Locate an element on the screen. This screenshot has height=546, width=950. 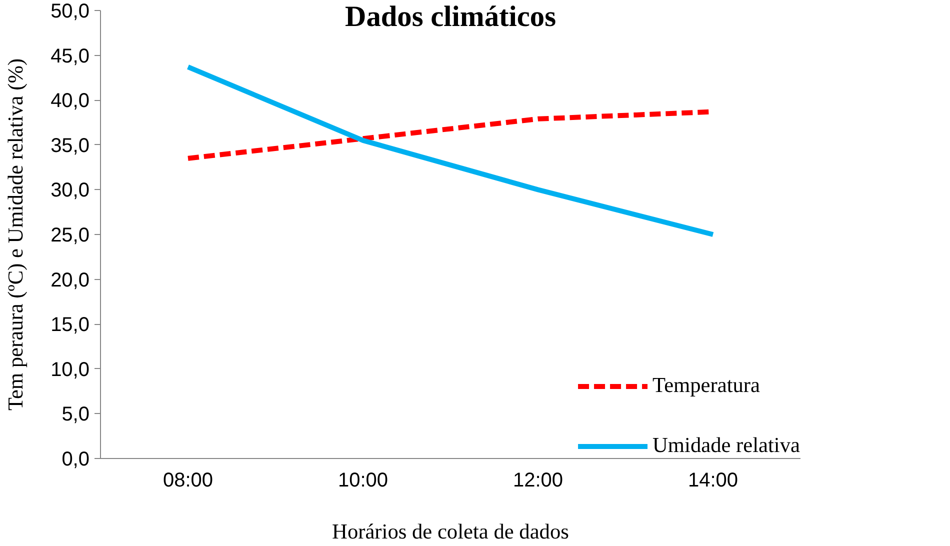
y-tick-label: 40,0 is located at coordinates (70, 101).